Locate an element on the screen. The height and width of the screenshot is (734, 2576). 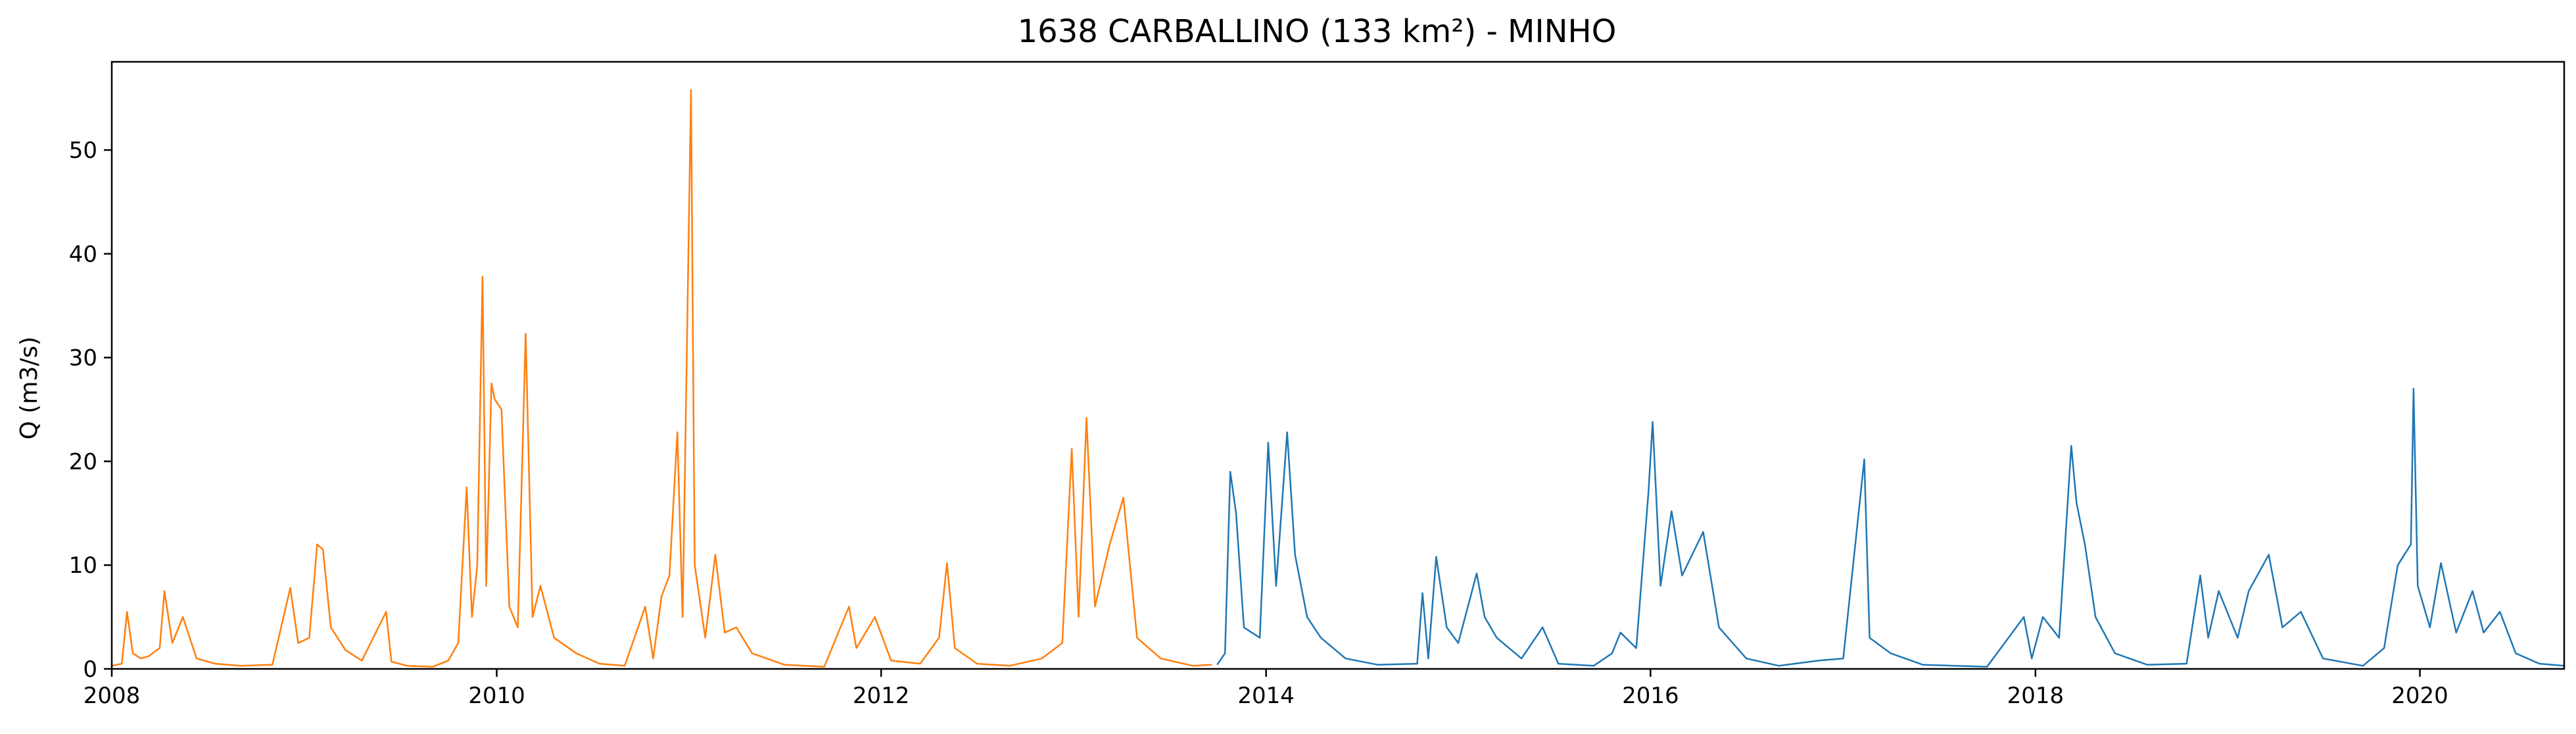
x-tick-label-2018: 2018 is located at coordinates (2036, 696).